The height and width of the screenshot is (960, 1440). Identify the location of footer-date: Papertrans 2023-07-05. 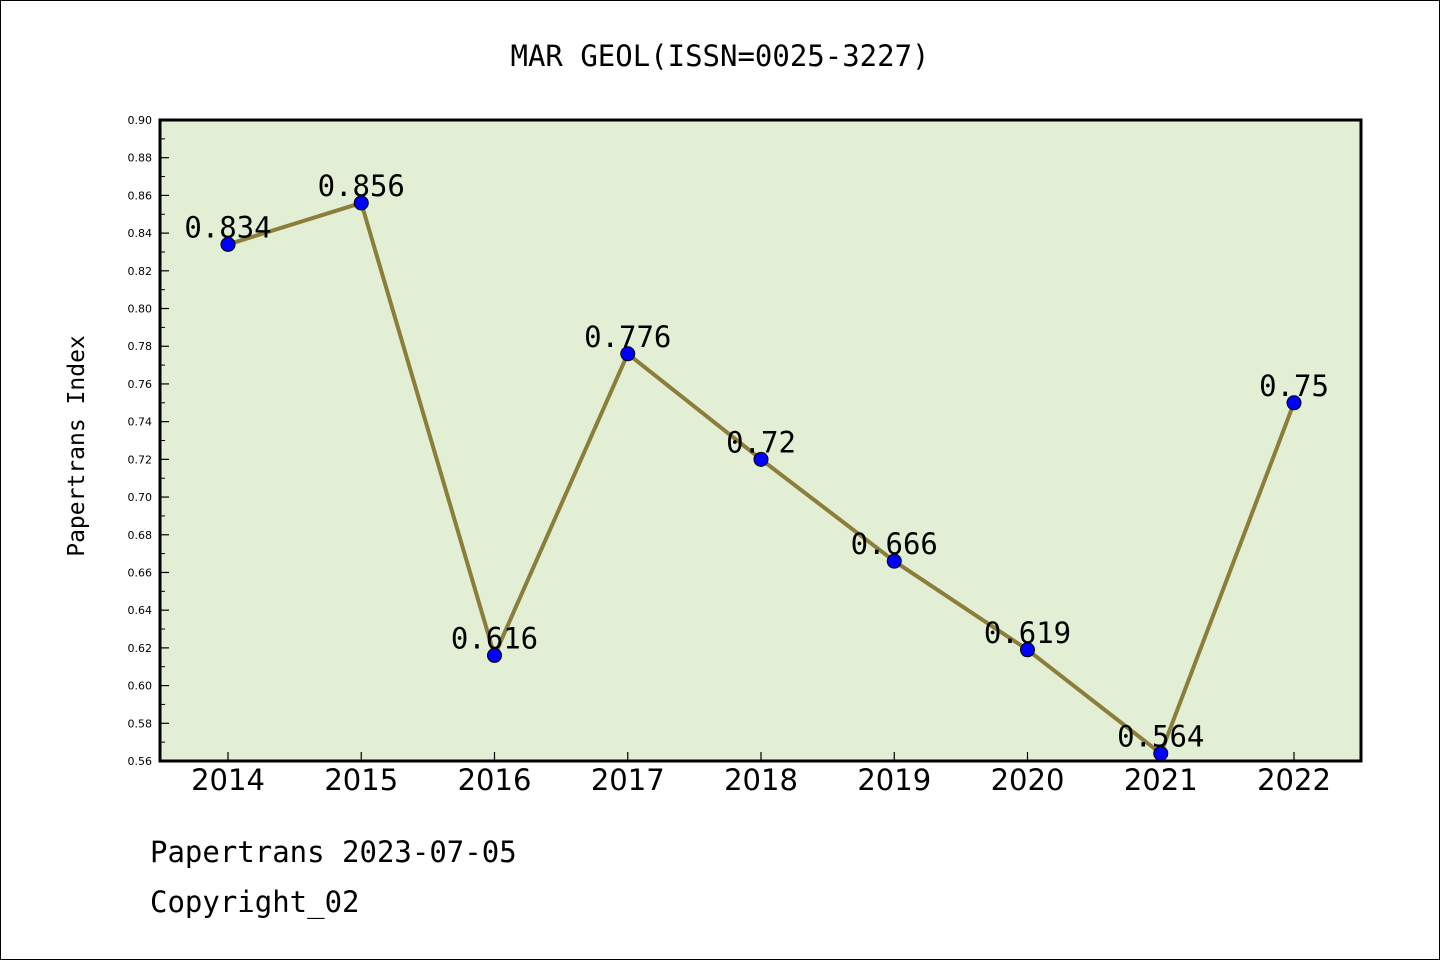
(333, 852).